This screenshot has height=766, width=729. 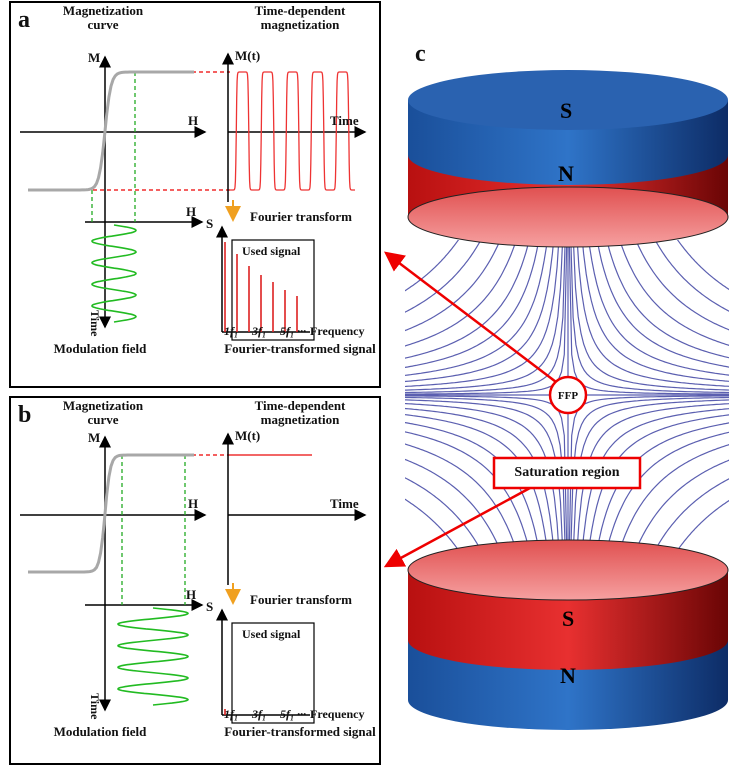 What do you see at coordinates (25, 415) in the screenshot?
I see `panel-label: b` at bounding box center [25, 415].